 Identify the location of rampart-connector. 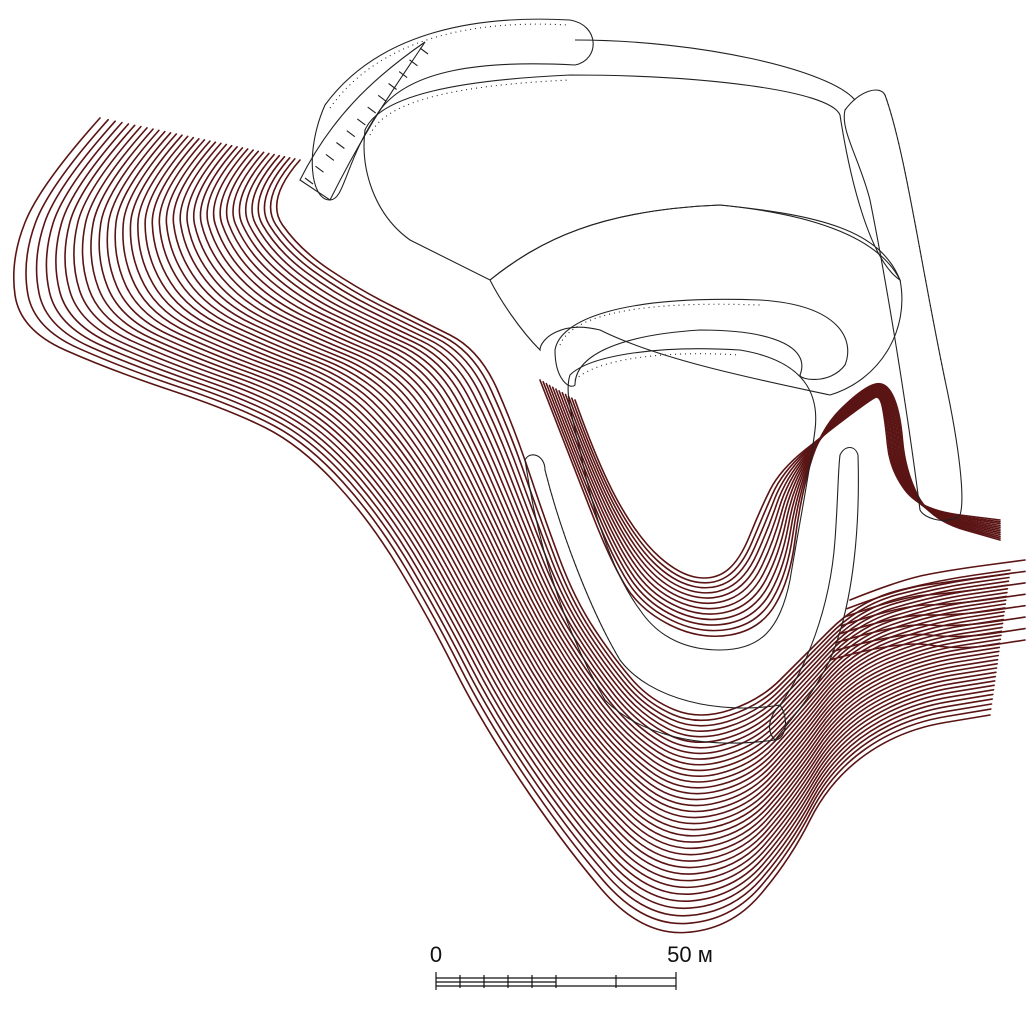
(715, 70).